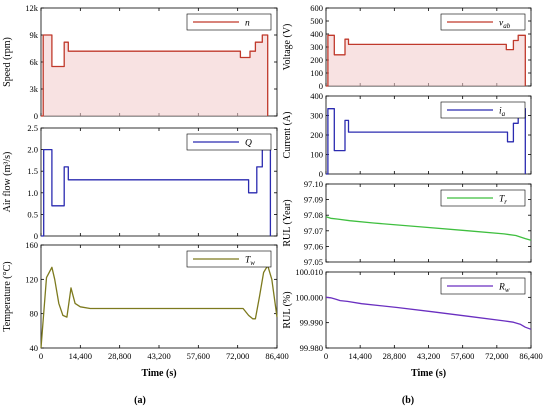 The height and width of the screenshot is (408, 550). What do you see at coordinates (287, 47) in the screenshot?
I see `y-axis-label: Voltage (V)` at bounding box center [287, 47].